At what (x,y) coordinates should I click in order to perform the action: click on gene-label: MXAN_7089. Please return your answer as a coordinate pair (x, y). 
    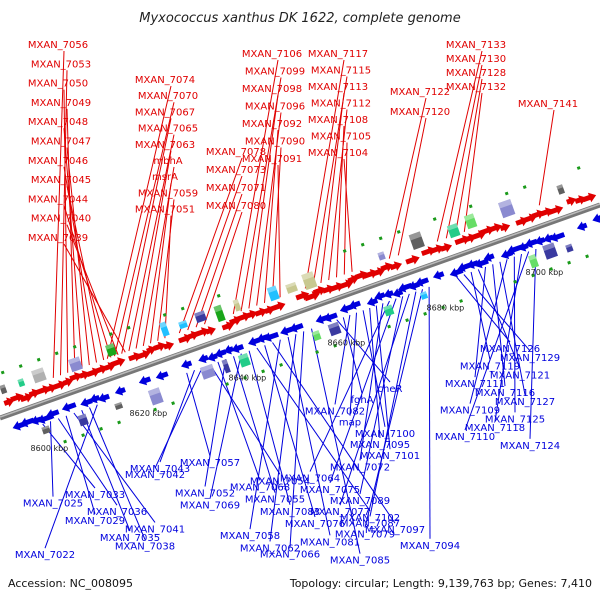
    Looking at the image, I should click on (360, 501).